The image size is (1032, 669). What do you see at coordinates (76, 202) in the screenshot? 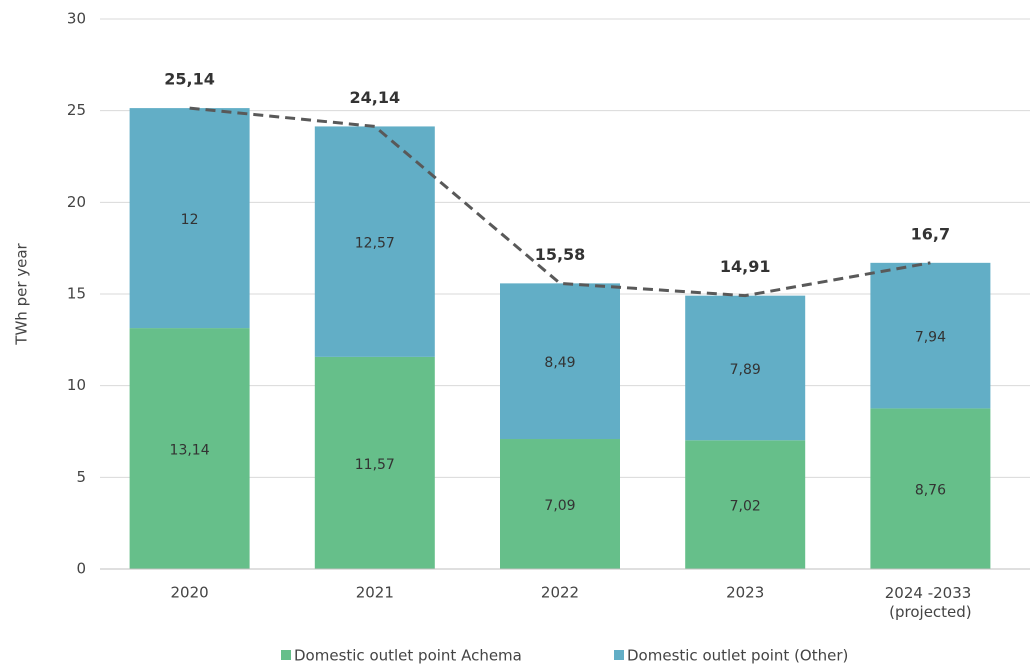
I see `y-tick-label: 20` at bounding box center [76, 202].